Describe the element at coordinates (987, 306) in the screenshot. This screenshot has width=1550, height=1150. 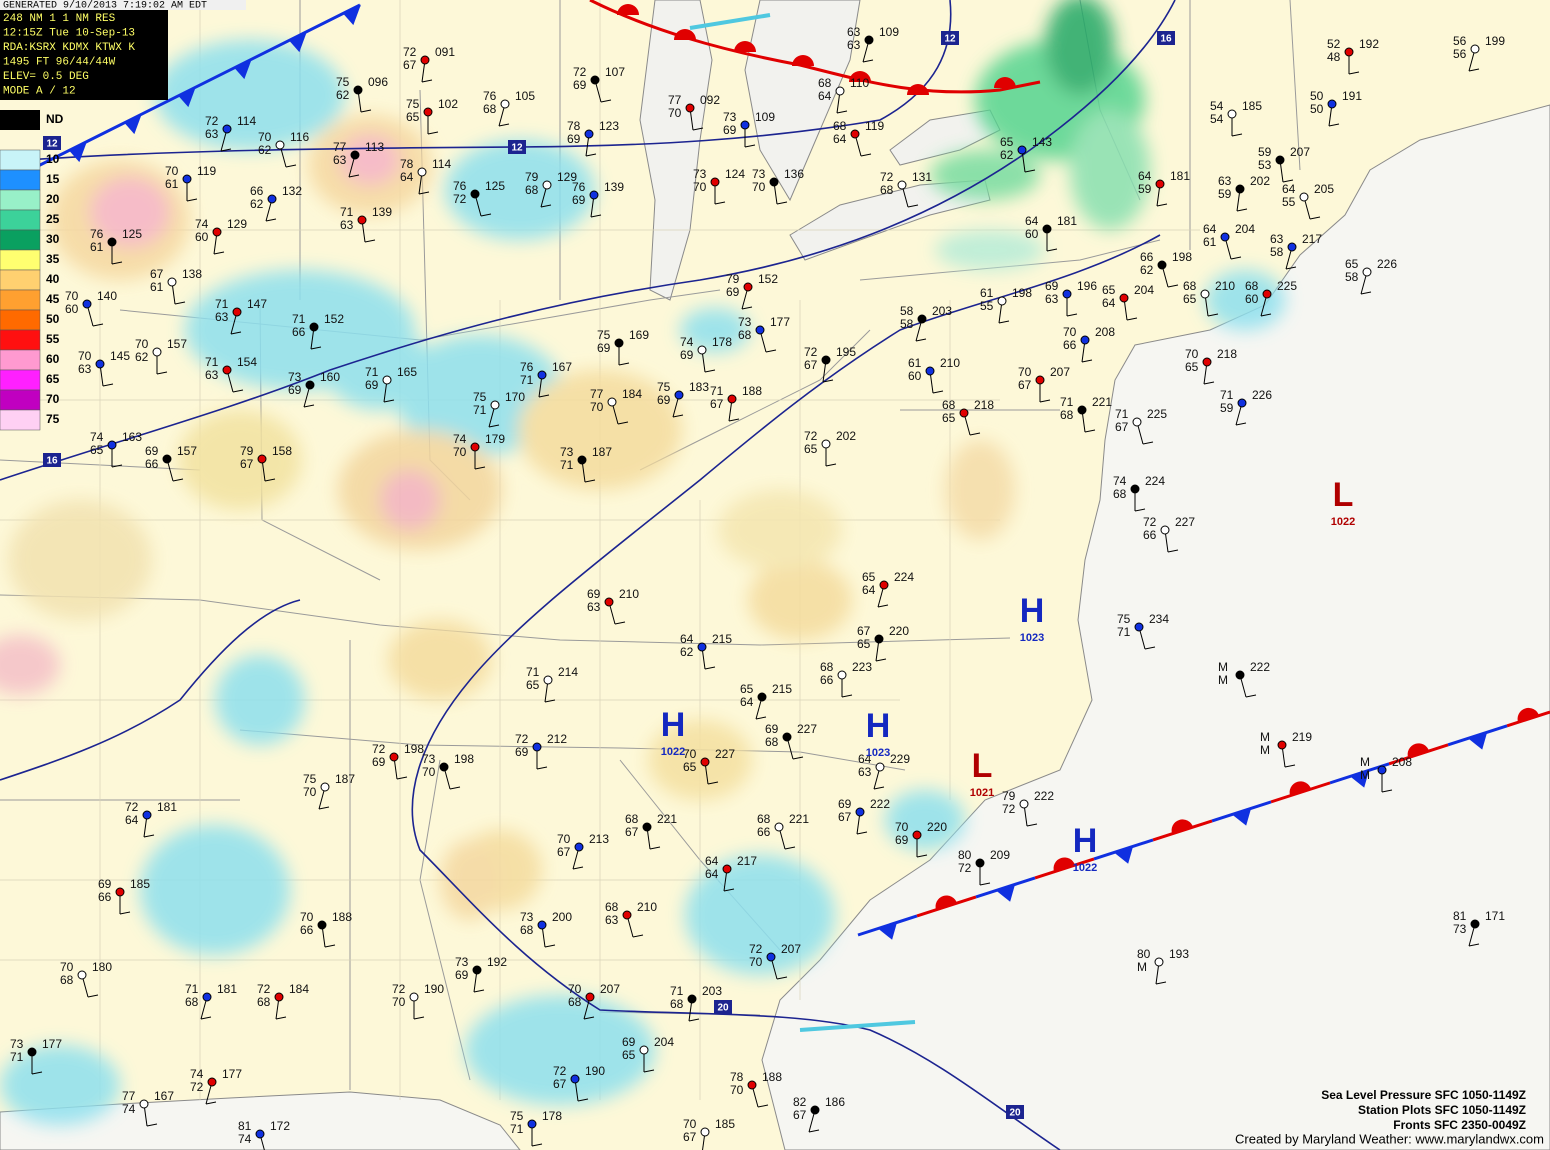
I see `dewpoint: 55` at that location.